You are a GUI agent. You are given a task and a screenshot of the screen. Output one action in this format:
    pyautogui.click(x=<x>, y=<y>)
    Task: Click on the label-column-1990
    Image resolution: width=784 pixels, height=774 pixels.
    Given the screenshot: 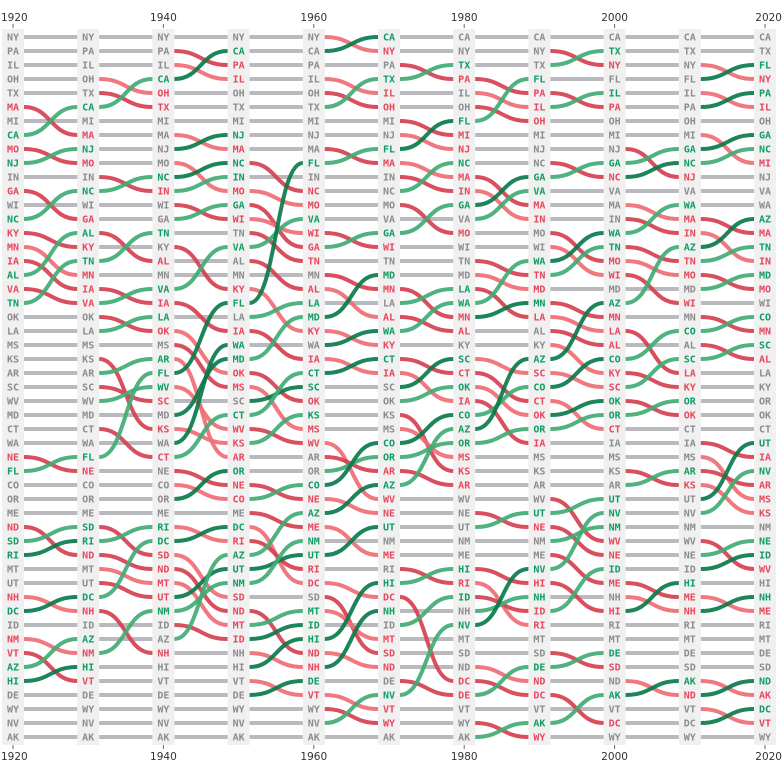 What is the action you would take?
    pyautogui.click(x=539, y=387)
    